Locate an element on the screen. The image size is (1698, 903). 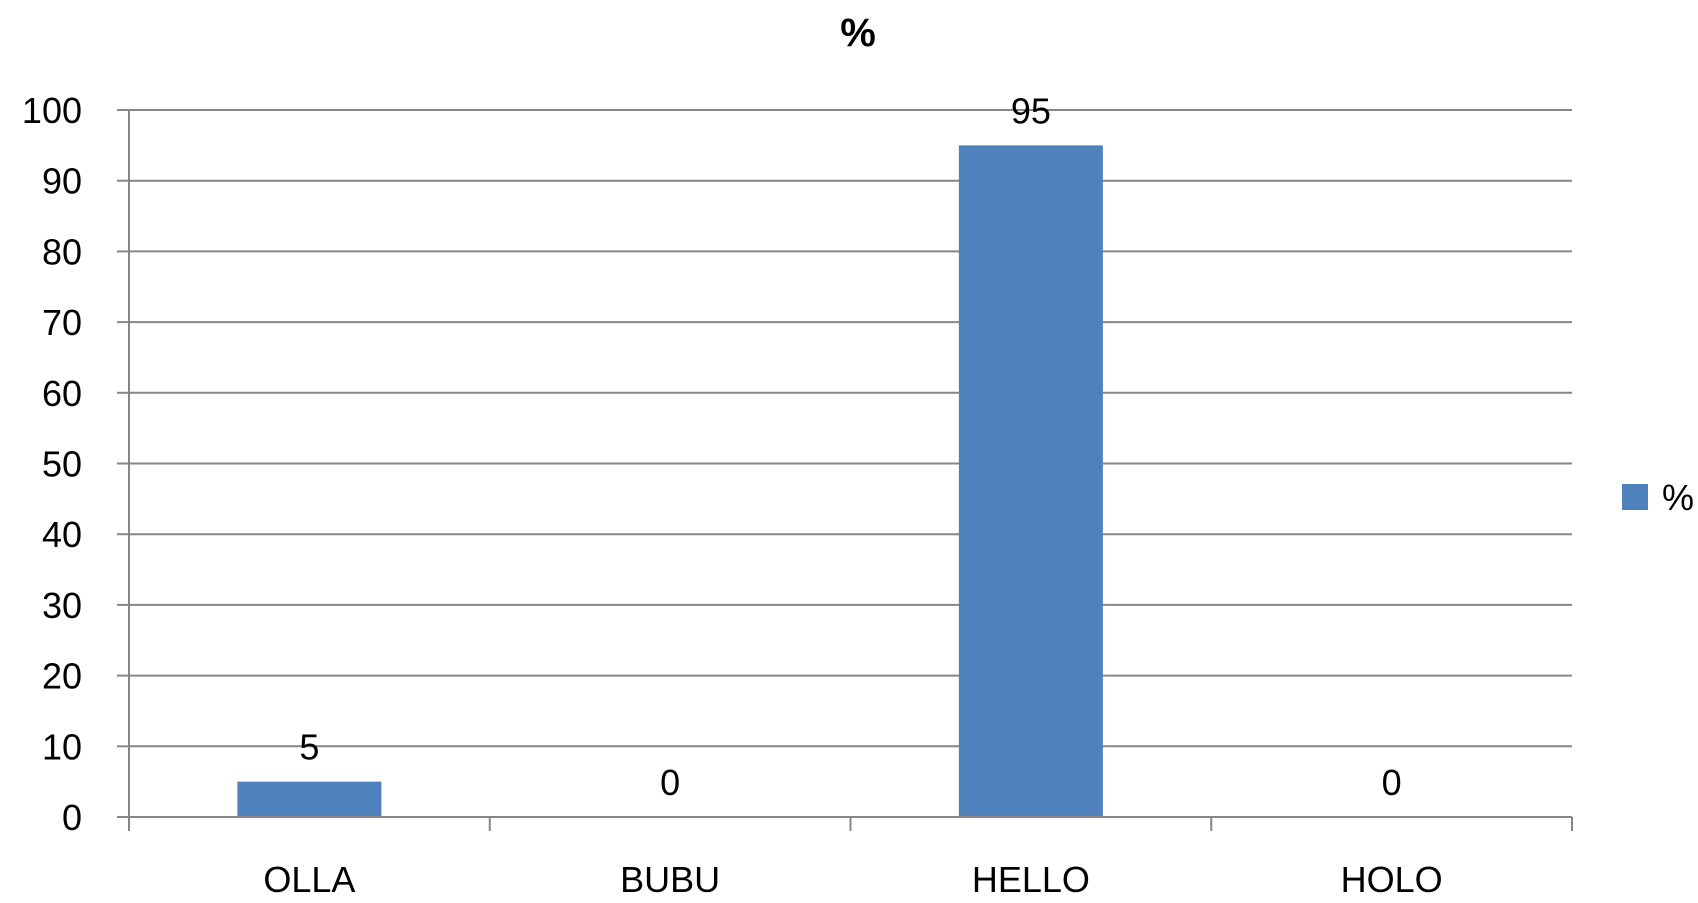
x-tick-labels: OLLA BUBU HELLO HOLO is located at coordinates (853, 879).